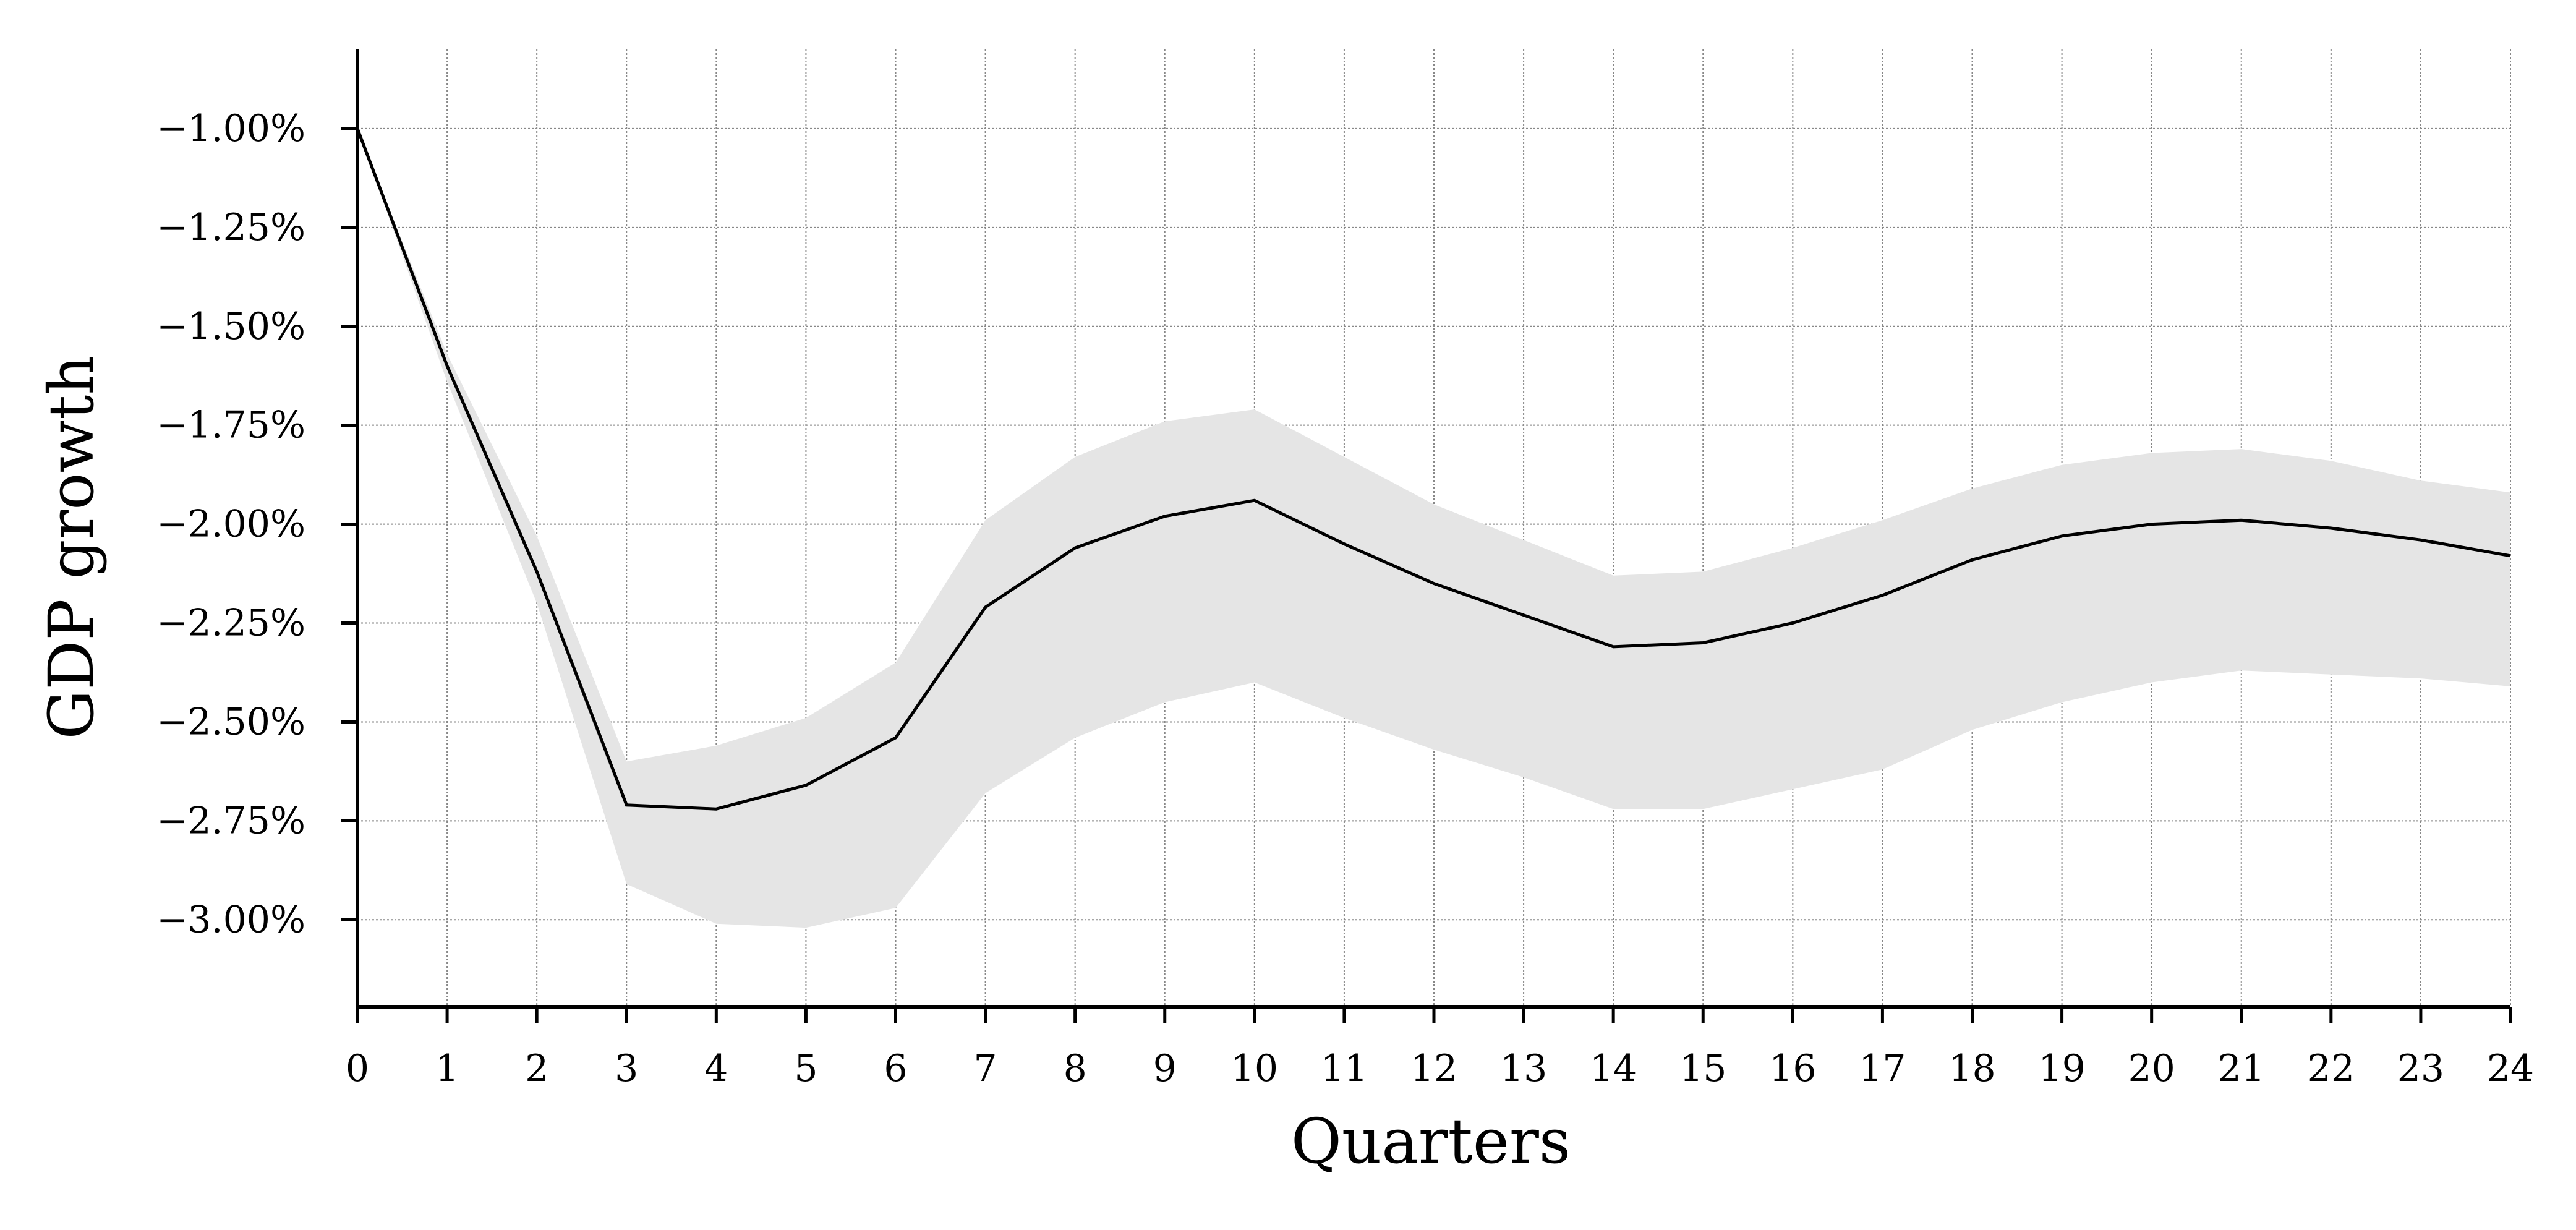 The width and height of the screenshot is (2576, 1230). Describe the element at coordinates (230, 326) in the screenshot. I see `y-tick-label: −1.50%` at that location.